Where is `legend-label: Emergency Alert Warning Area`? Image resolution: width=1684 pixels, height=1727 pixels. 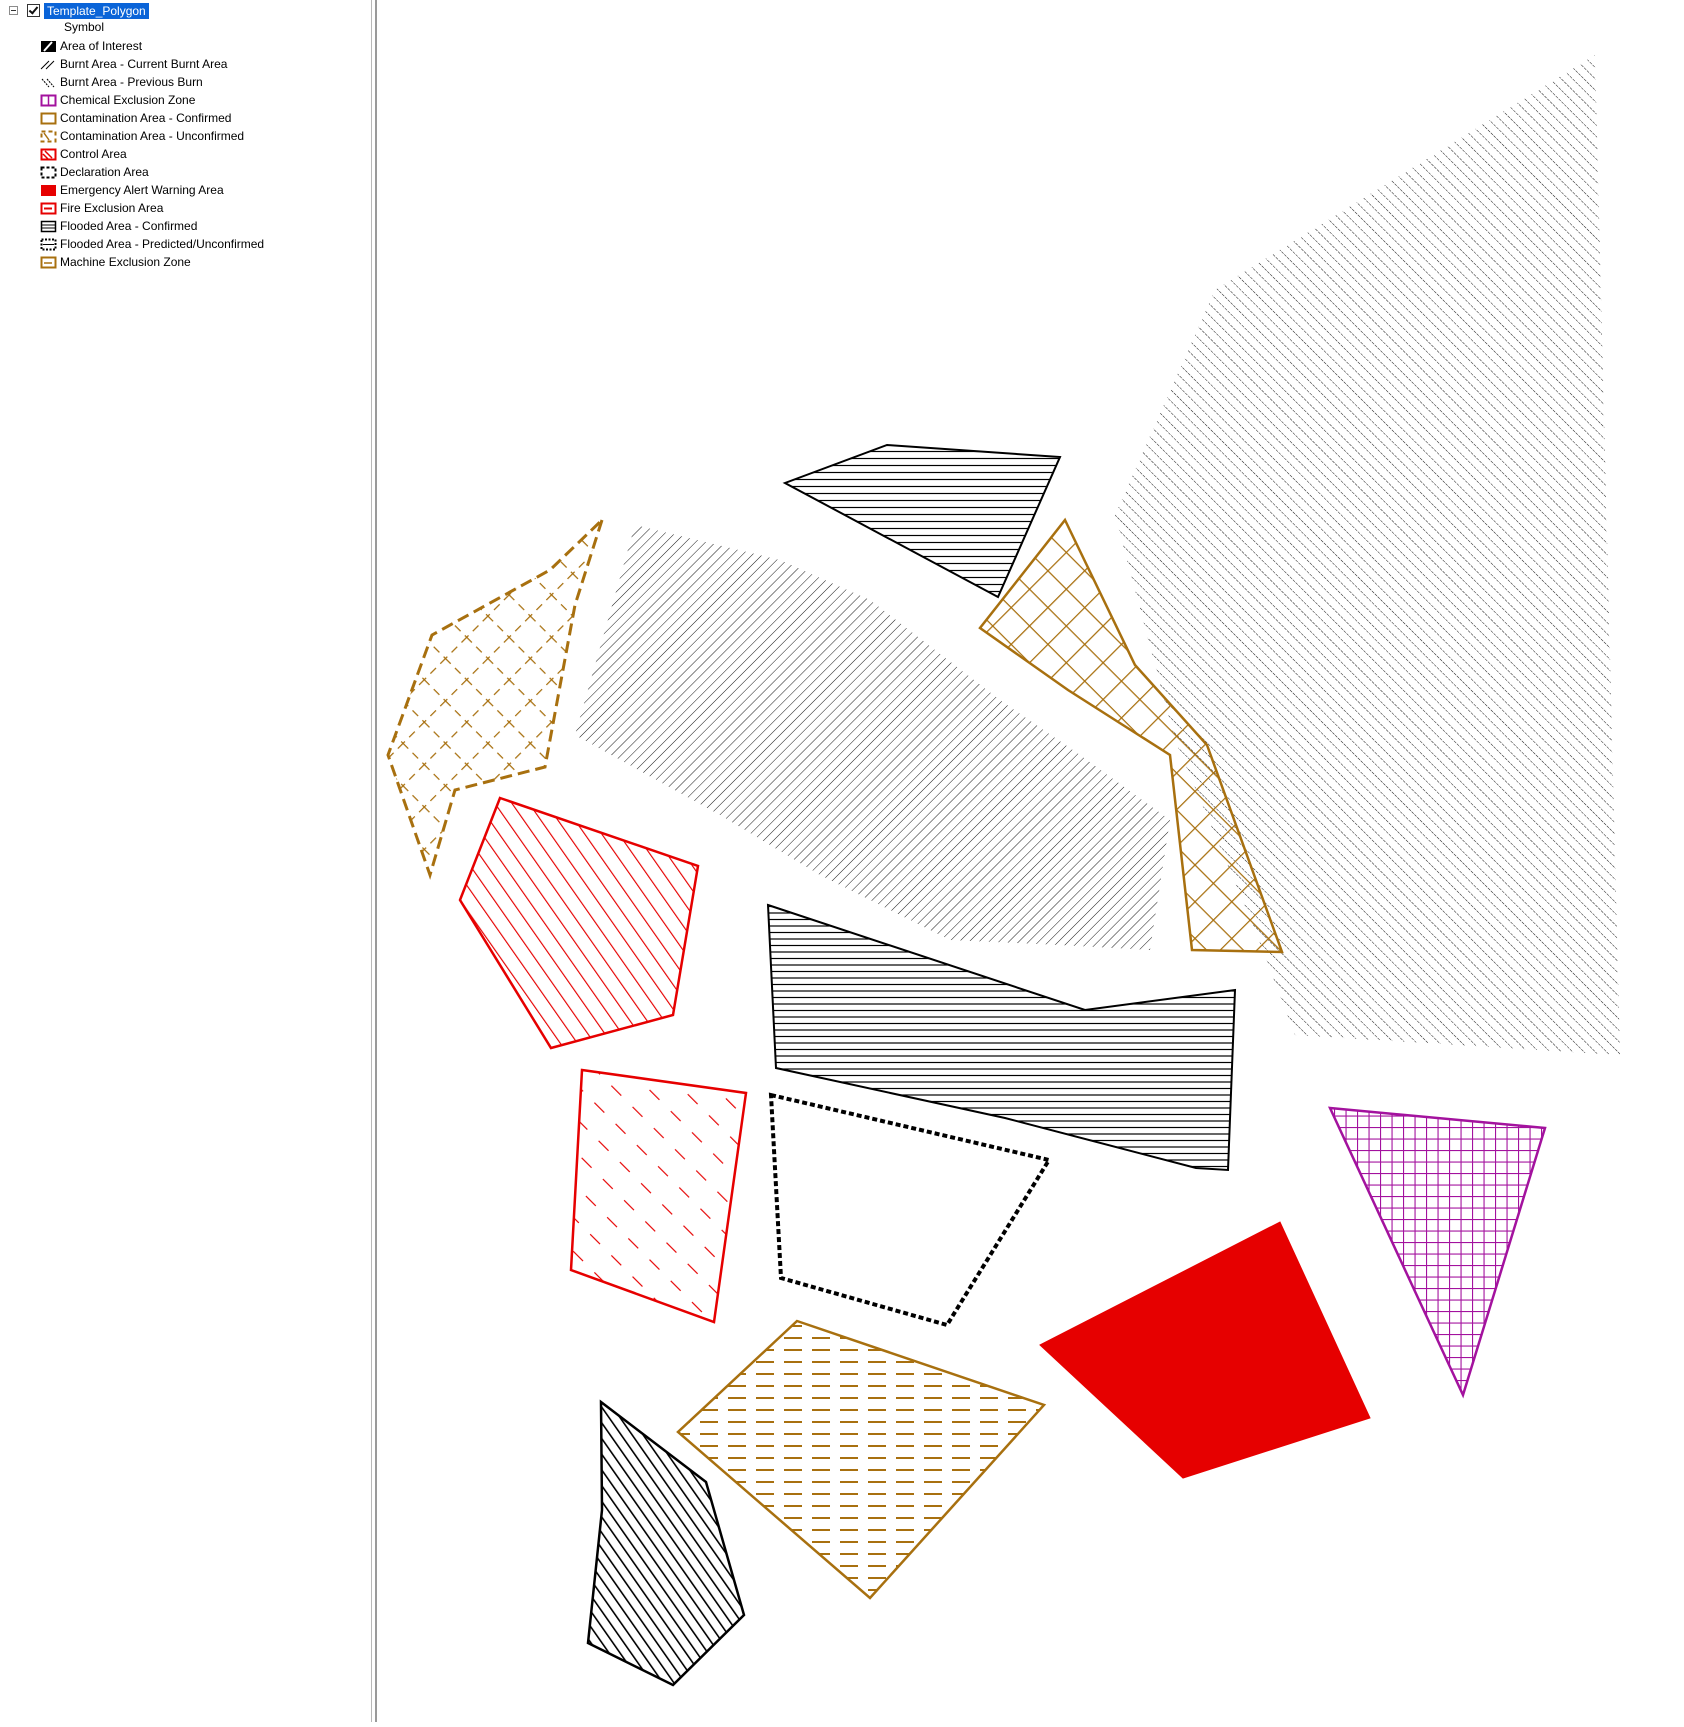 legend-label: Emergency Alert Warning Area is located at coordinates (142, 190).